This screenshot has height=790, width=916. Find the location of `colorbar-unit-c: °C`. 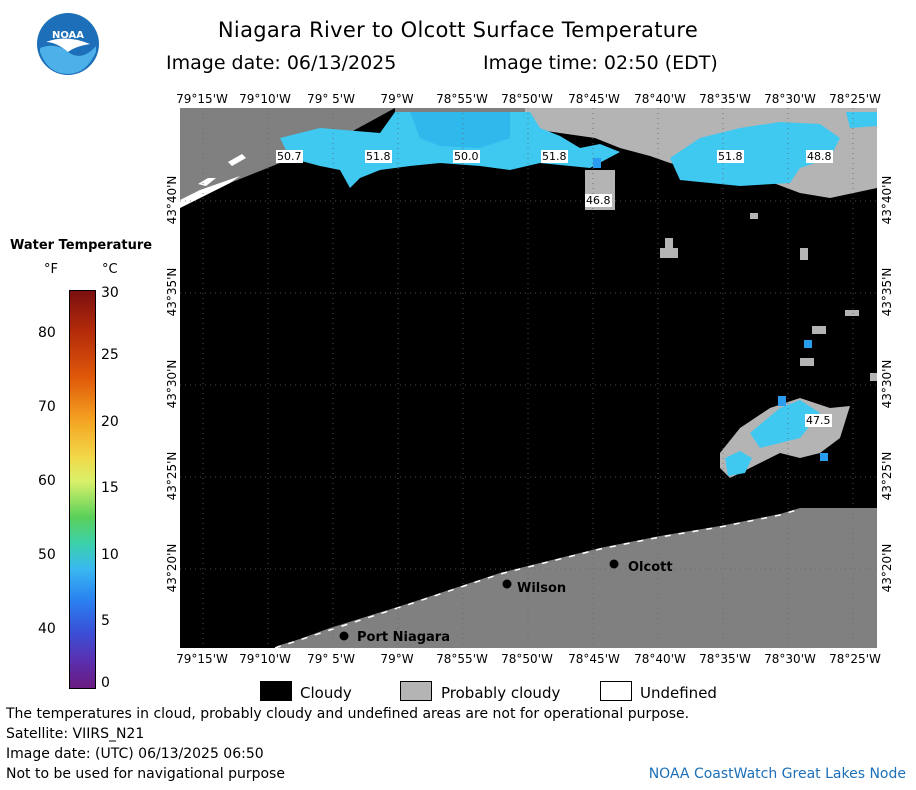

colorbar-unit-c: °C is located at coordinates (110, 269).